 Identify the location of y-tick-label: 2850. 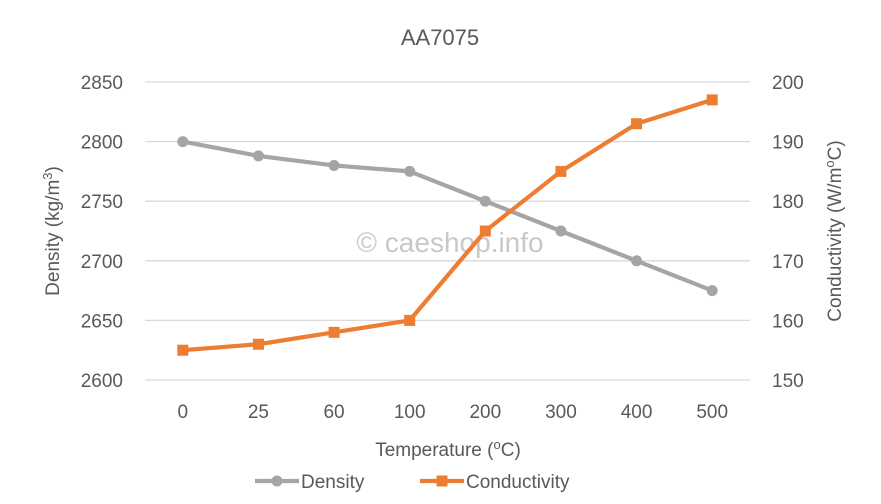
(102, 83).